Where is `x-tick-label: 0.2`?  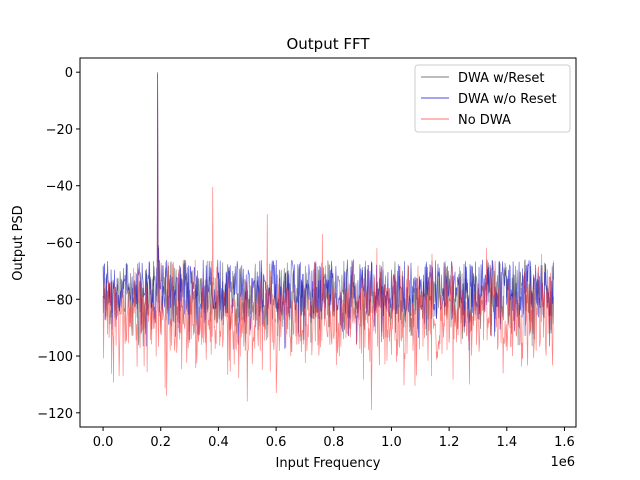 x-tick-label: 0.2 is located at coordinates (160, 442).